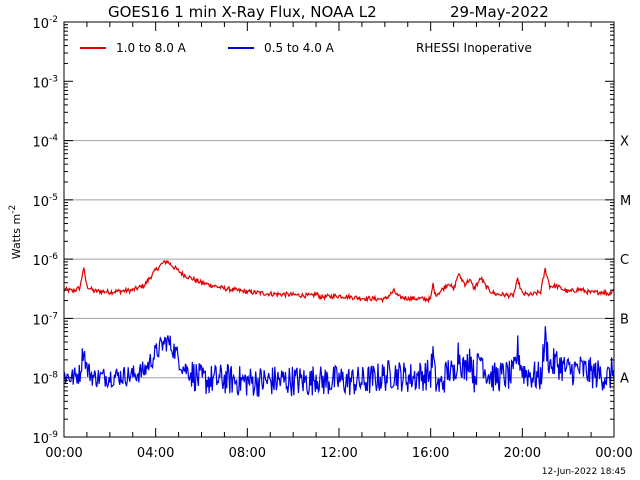 The image size is (640, 480). Describe the element at coordinates (13, 209) in the screenshot. I see `y-axis-label-exponent: -2` at that location.